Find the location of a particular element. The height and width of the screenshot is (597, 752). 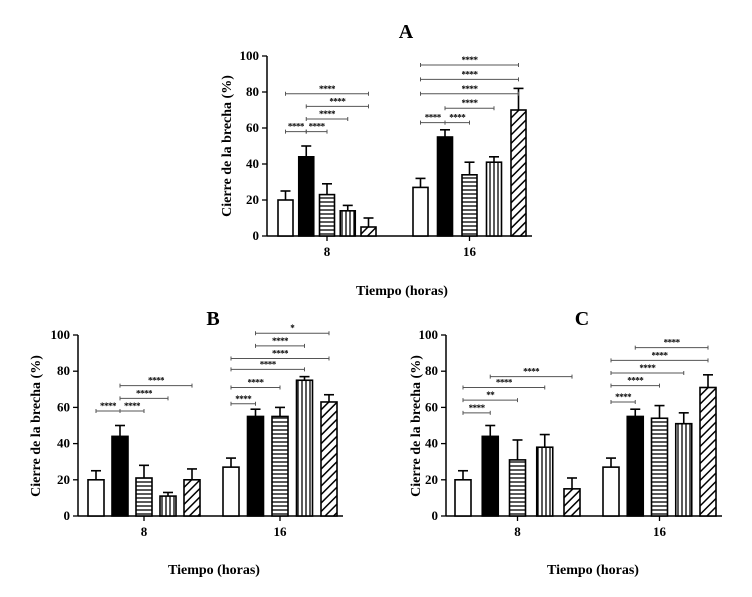

panel-c-title: C is located at coordinates (582, 319).